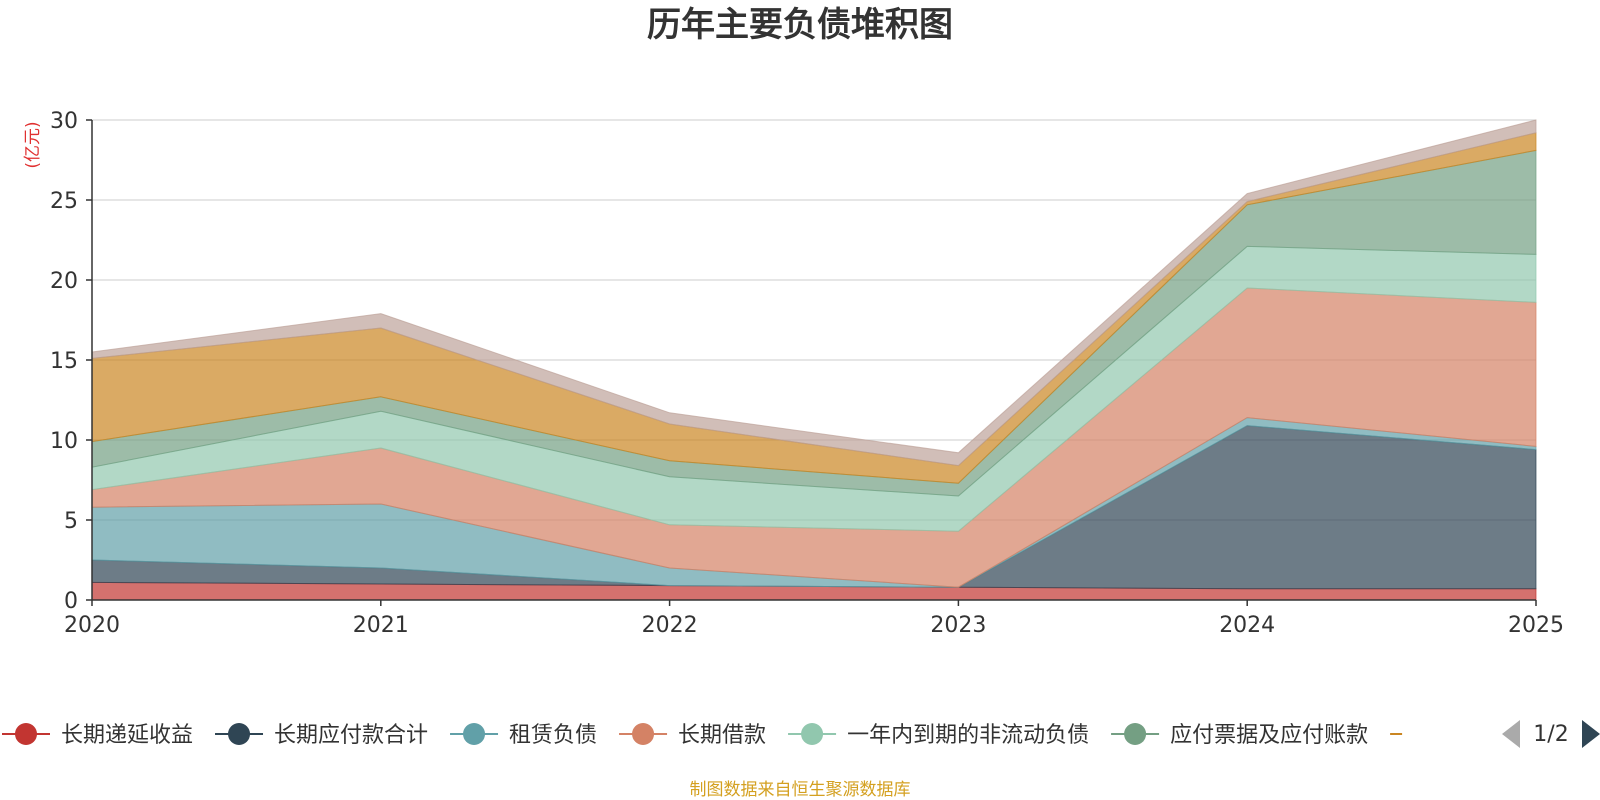  I want to click on chart-title: 历年主要负债堆积图, so click(800, 25).